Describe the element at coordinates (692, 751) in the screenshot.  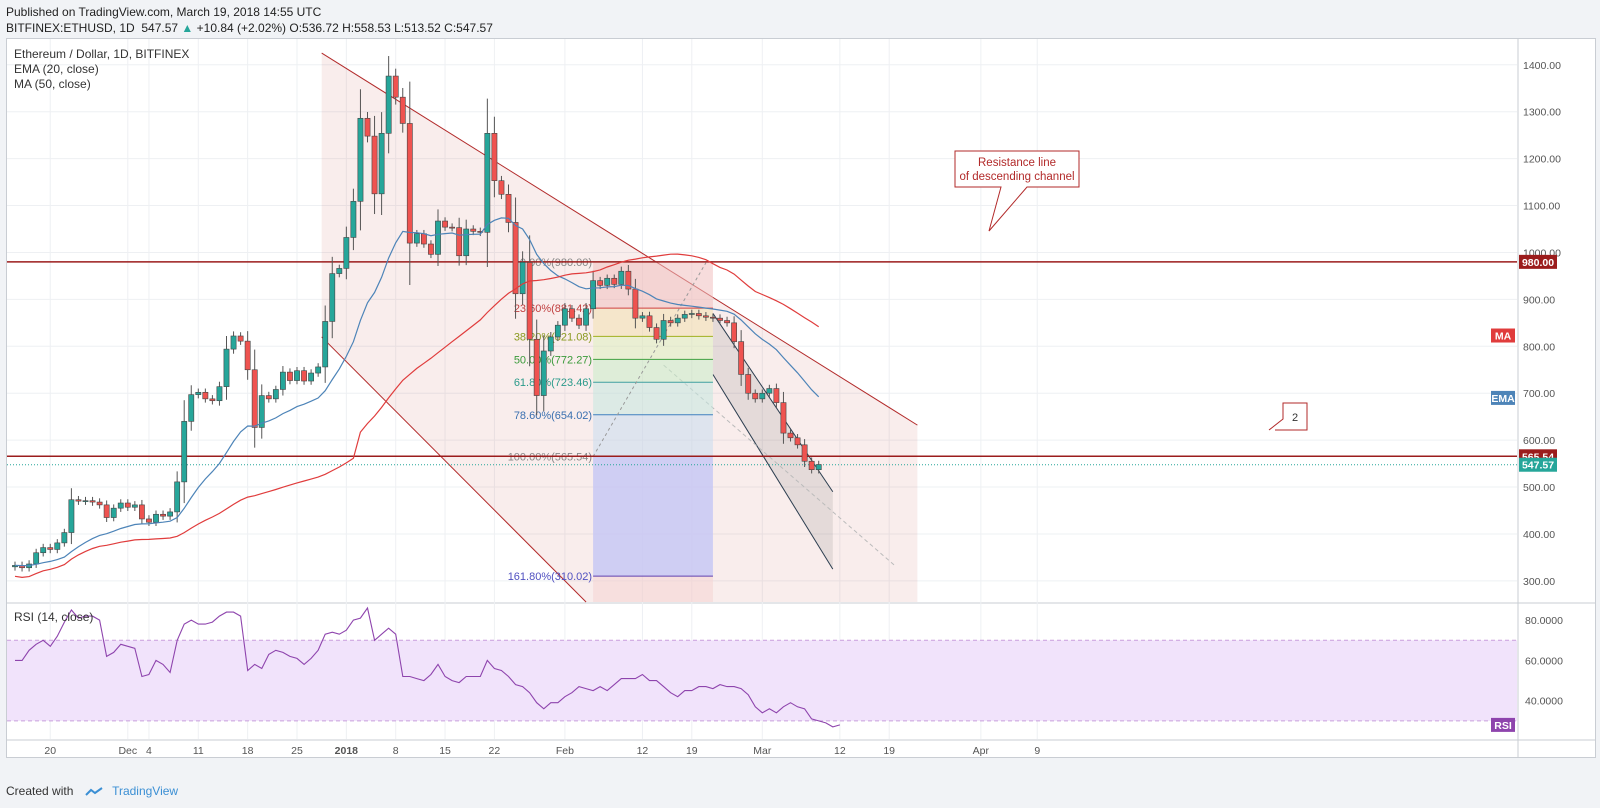
I see `time-tick-label: 19` at that location.